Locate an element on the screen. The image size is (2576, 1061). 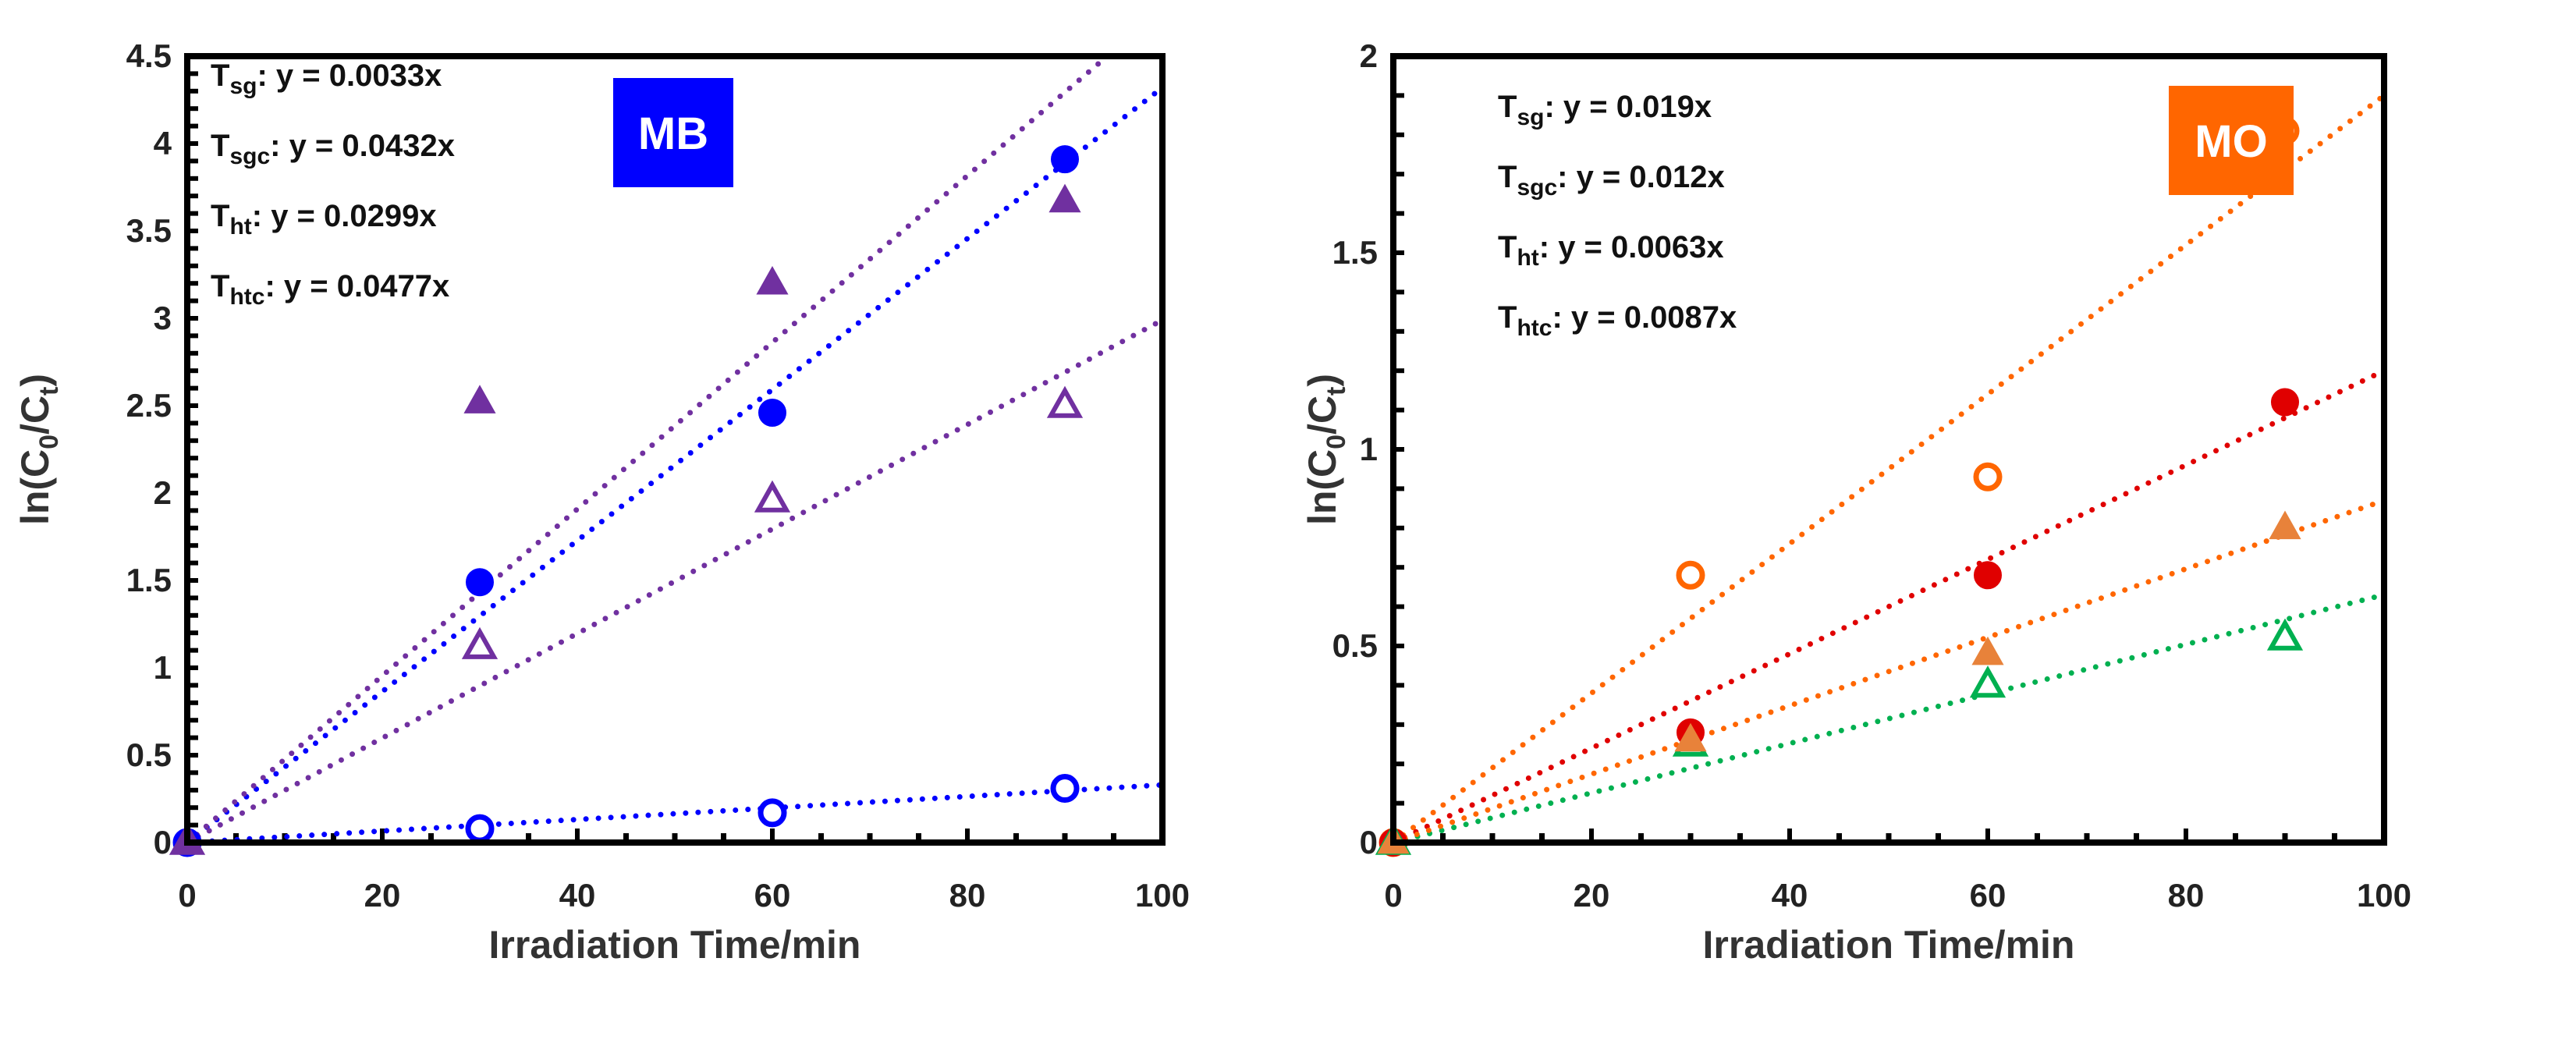
x-tick-label: 80 is located at coordinates (967, 895).